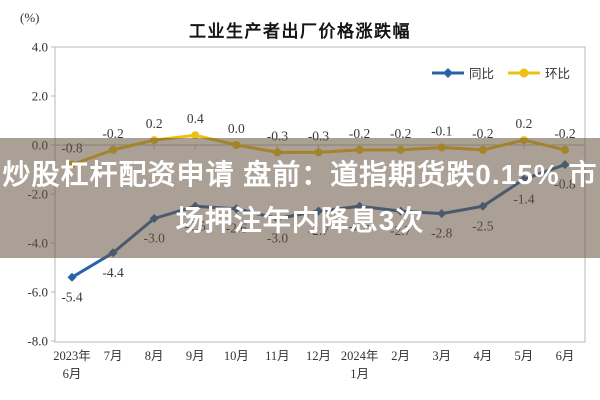 The height and width of the screenshot is (400, 600). Describe the element at coordinates (72, 296) in the screenshot. I see `data-point-label: -5.4` at that location.